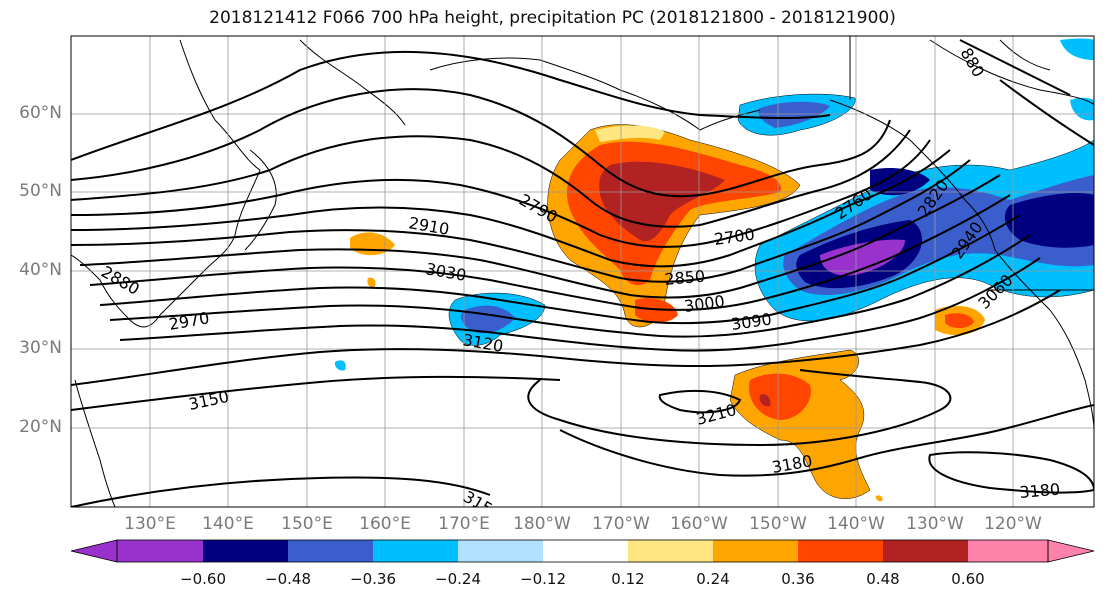 This screenshot has width=1105, height=601. I want to click on colorbar-extend-low, so click(94, 551).